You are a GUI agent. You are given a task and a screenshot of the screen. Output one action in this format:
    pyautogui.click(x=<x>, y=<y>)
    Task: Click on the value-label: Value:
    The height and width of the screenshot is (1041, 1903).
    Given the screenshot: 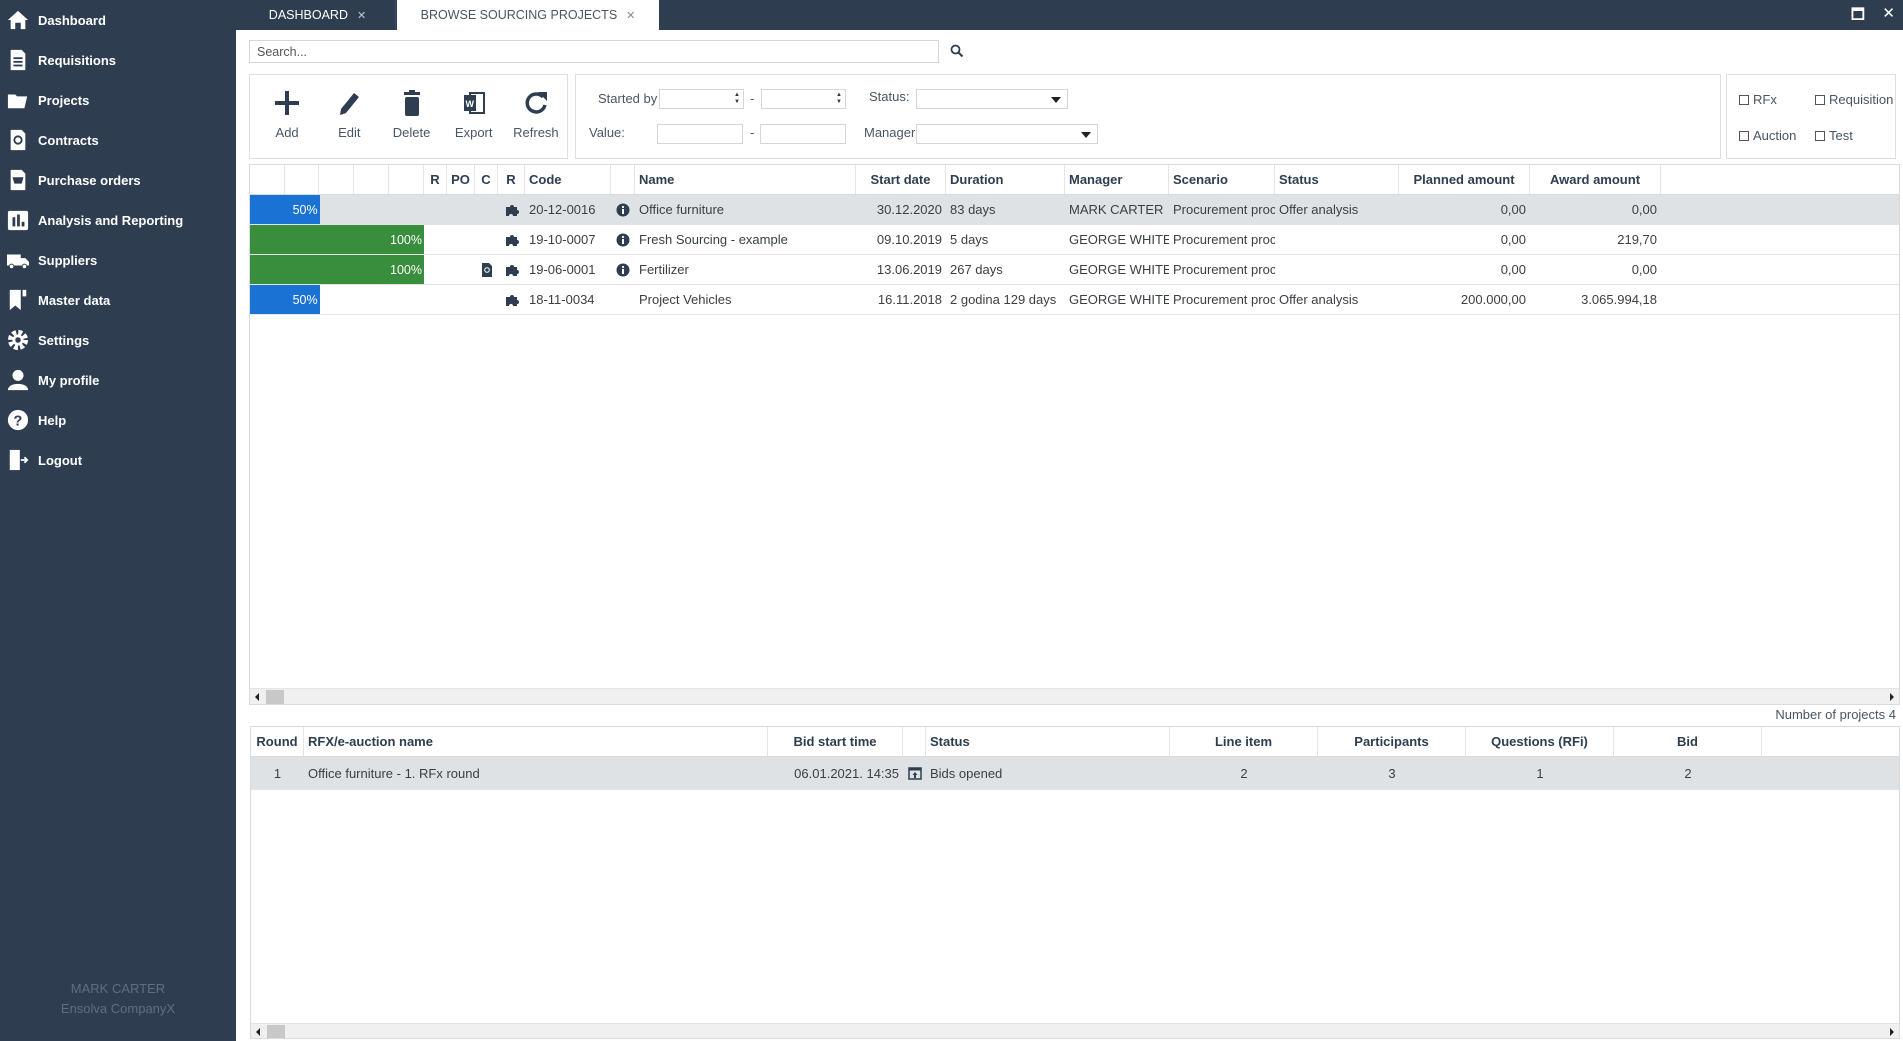 What is the action you would take?
    pyautogui.click(x=607, y=132)
    